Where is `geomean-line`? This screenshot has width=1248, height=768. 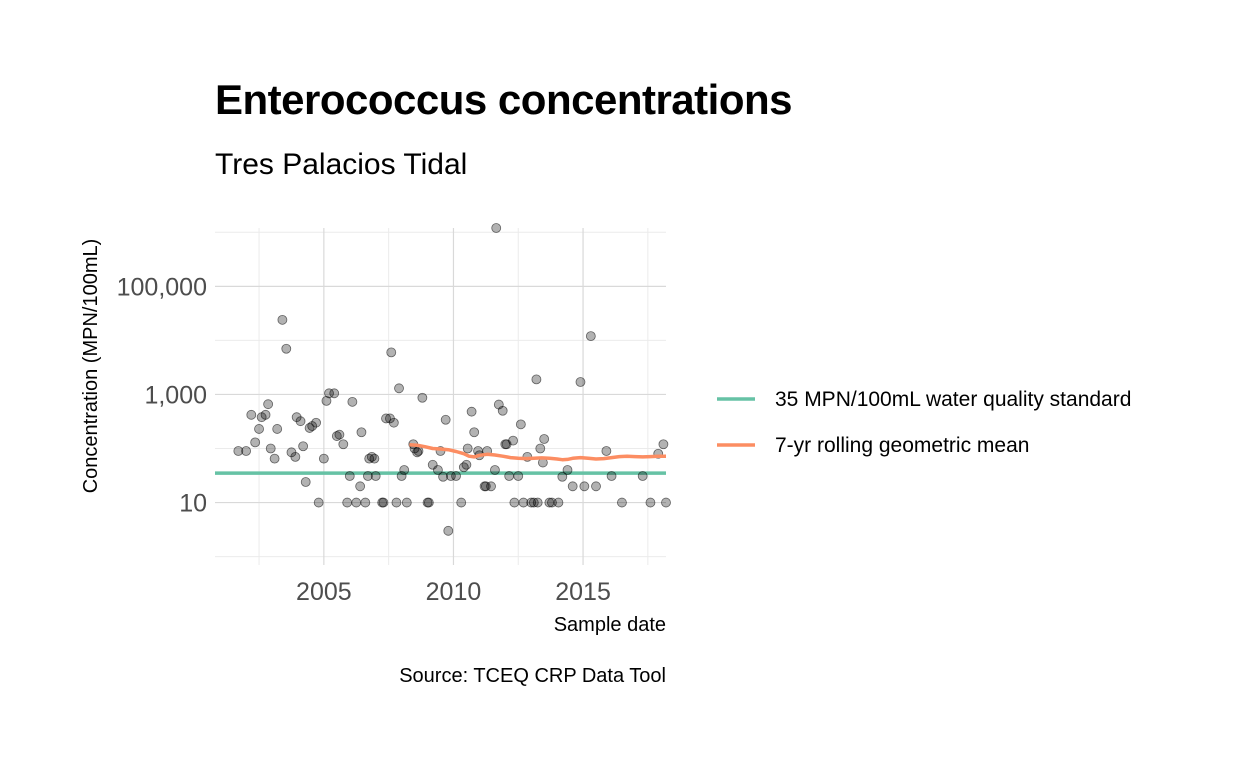 geomean-line is located at coordinates (537, 452).